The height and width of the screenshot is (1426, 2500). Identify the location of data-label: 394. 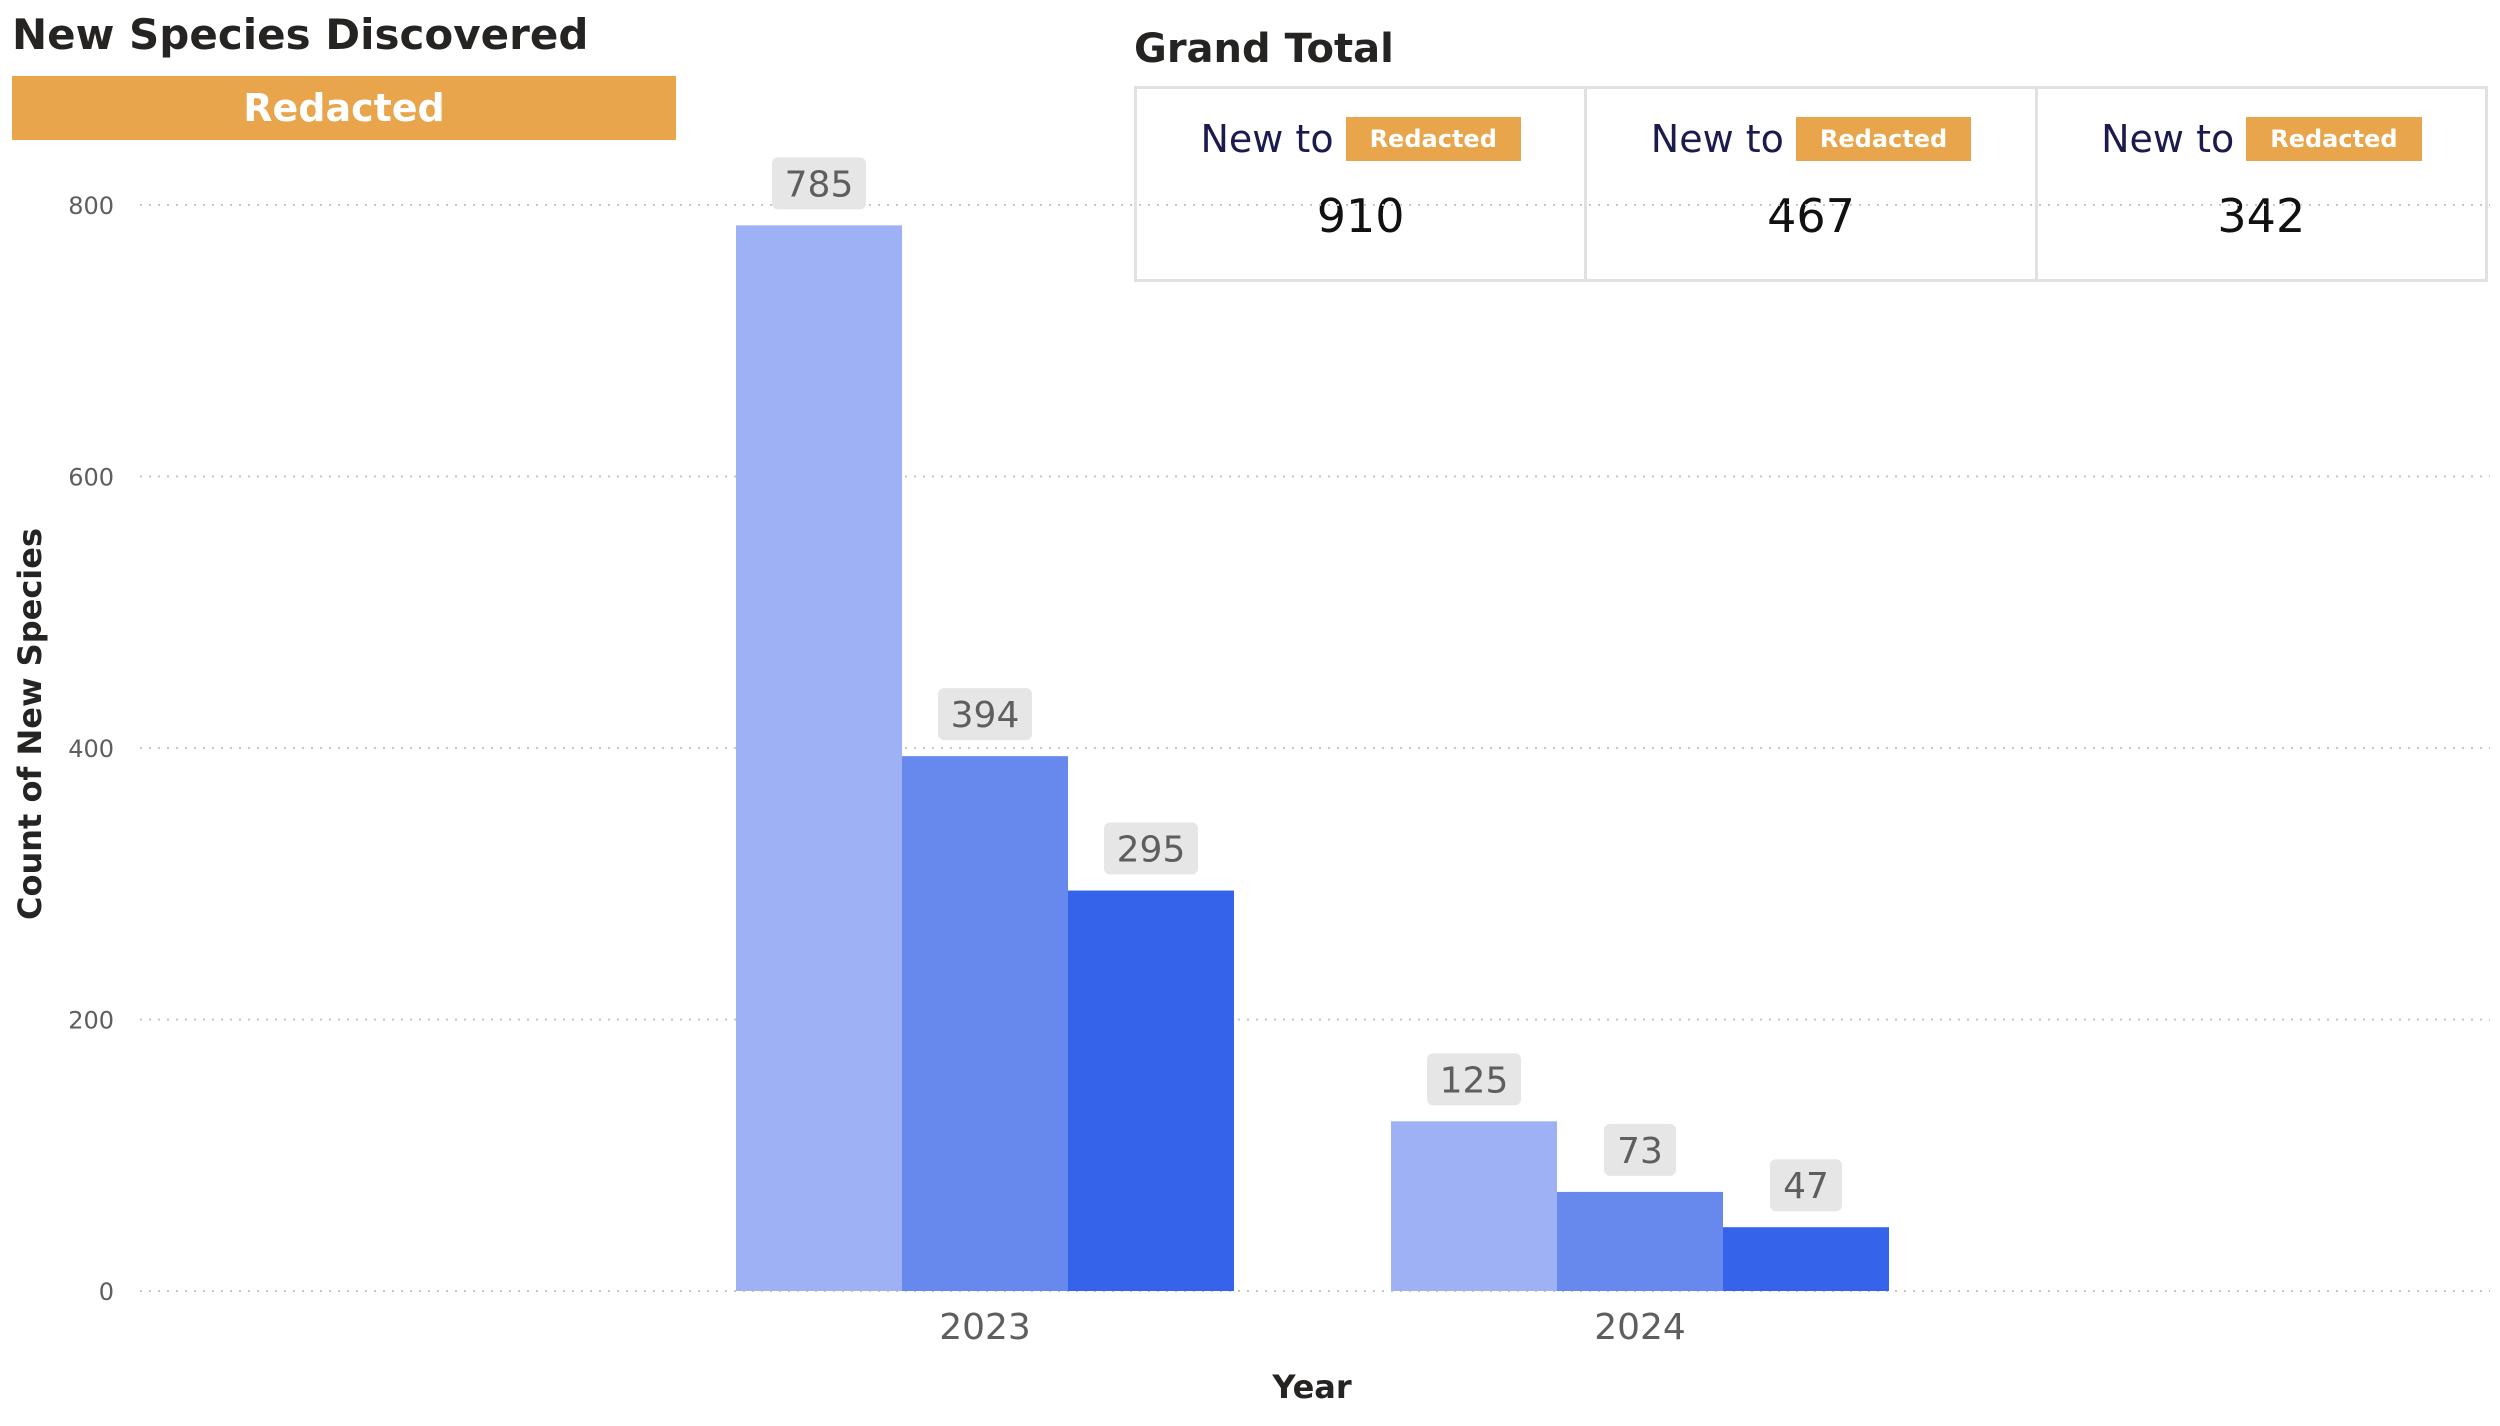
(985, 715).